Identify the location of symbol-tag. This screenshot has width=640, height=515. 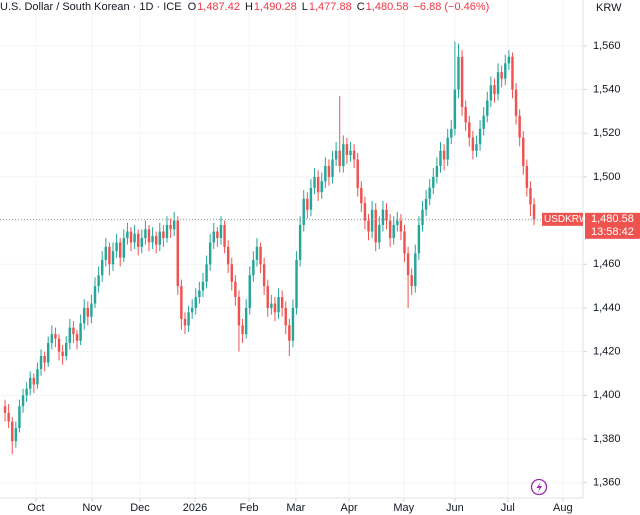
(562, 219).